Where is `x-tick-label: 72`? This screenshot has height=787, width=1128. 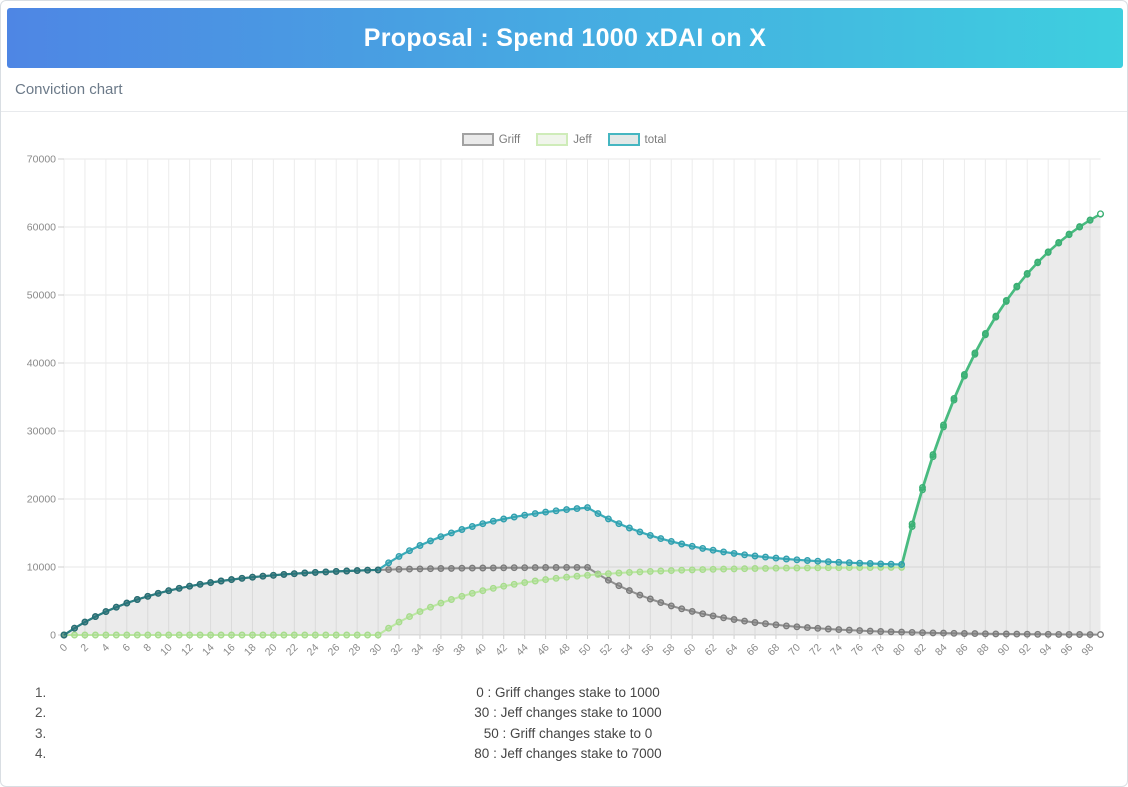
x-tick-label: 72 is located at coordinates (815, 650).